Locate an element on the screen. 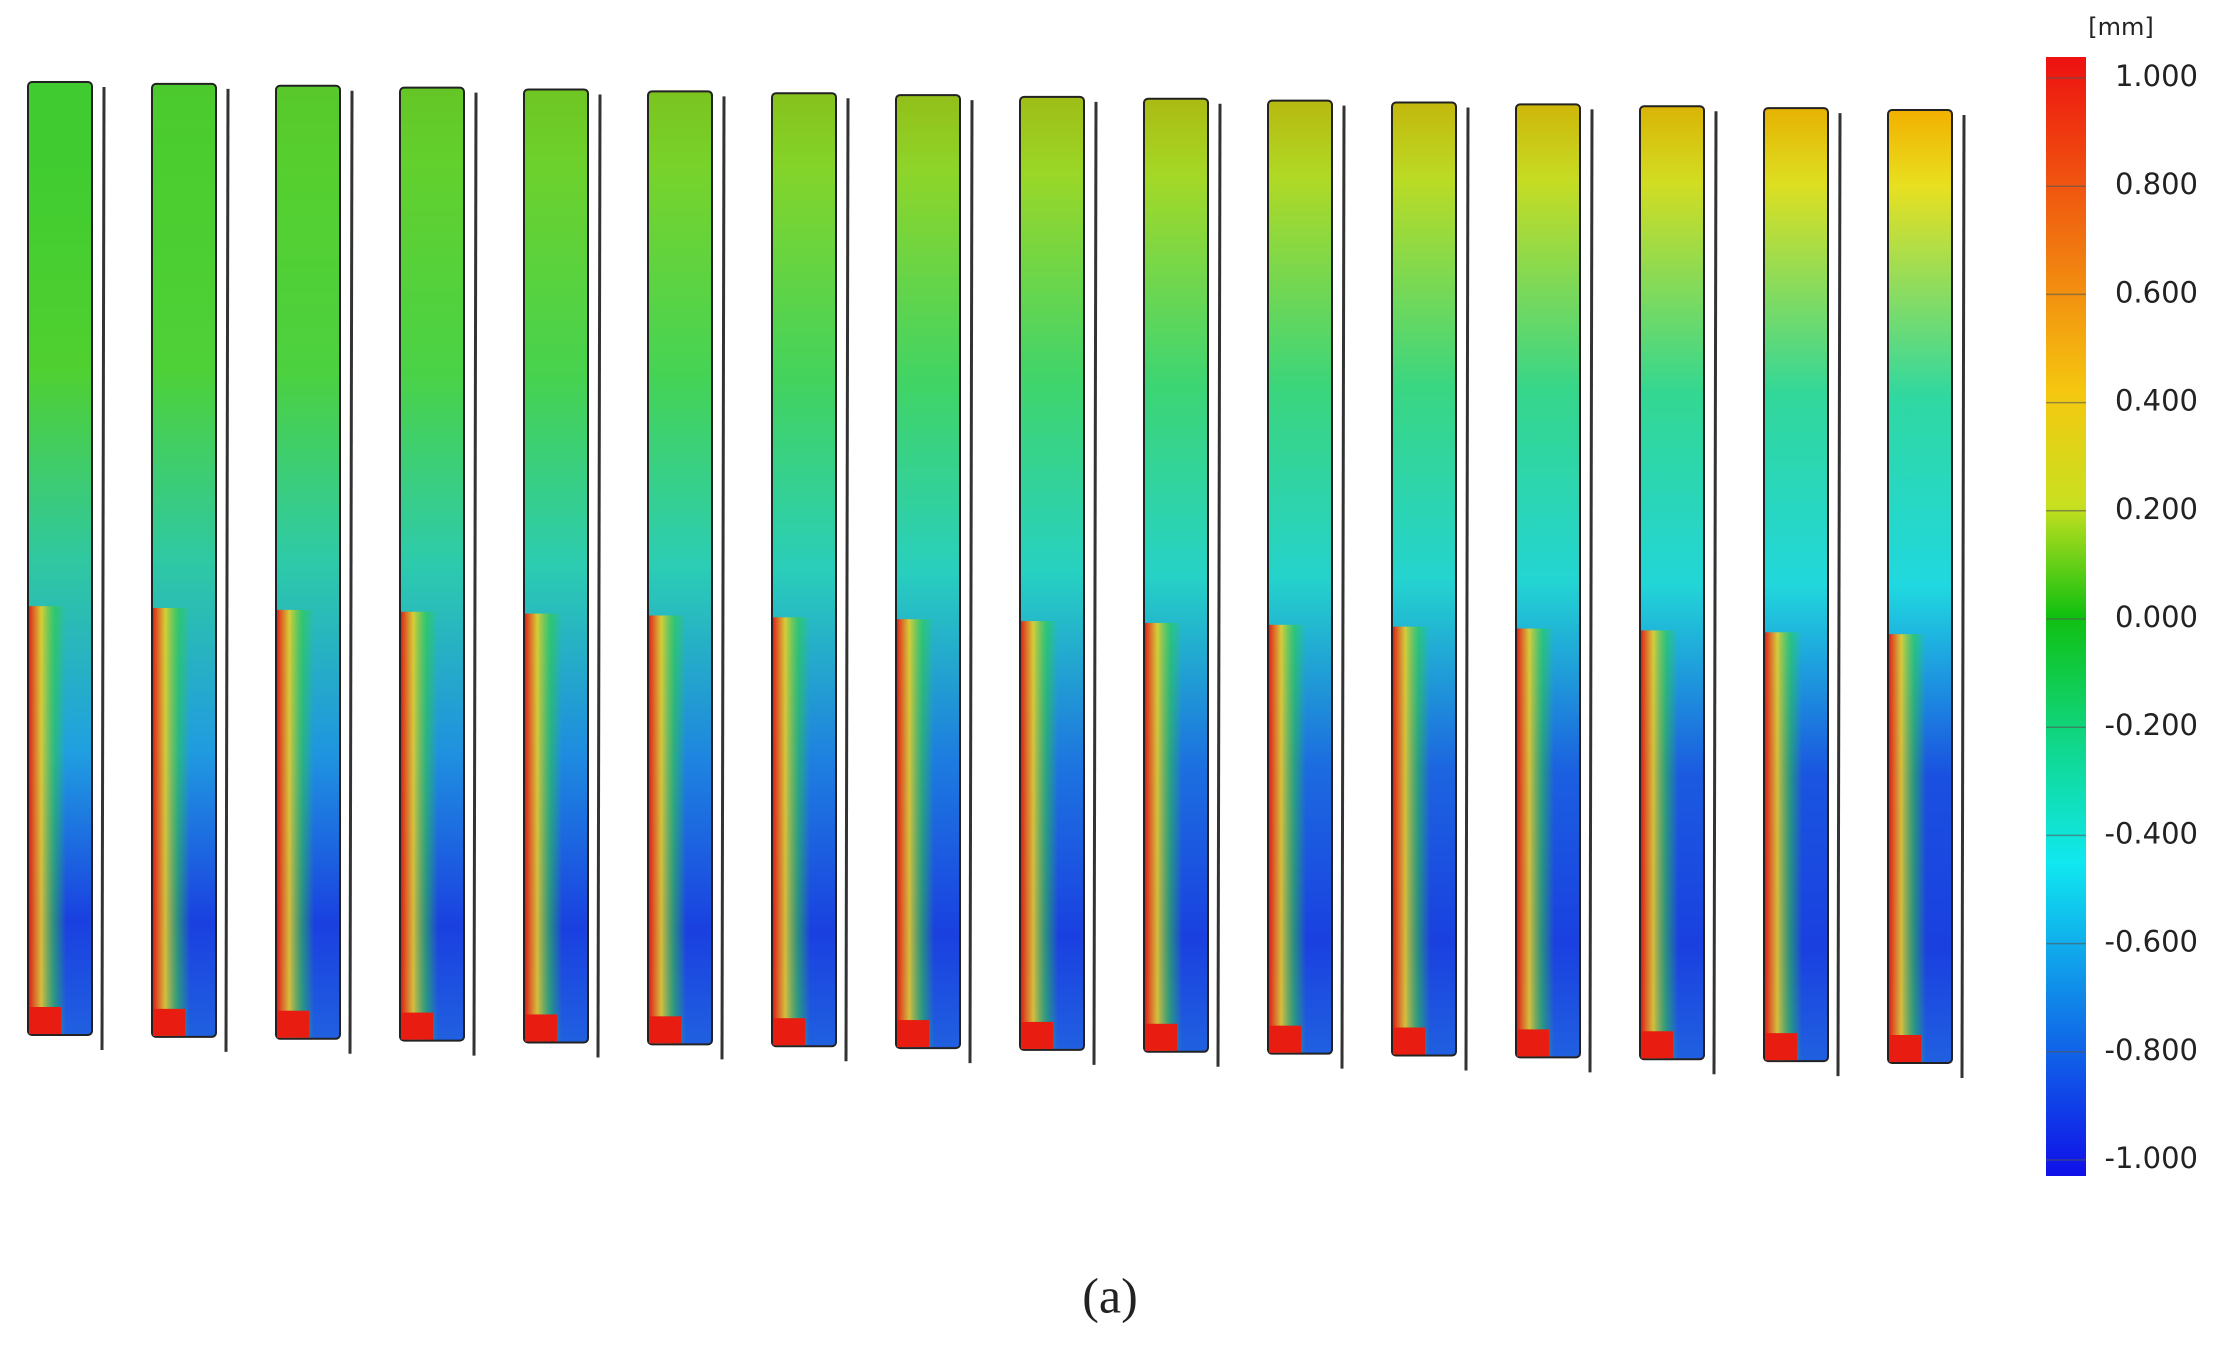  colorbar-tick-label: -0.400 is located at coordinates (2152, 833).